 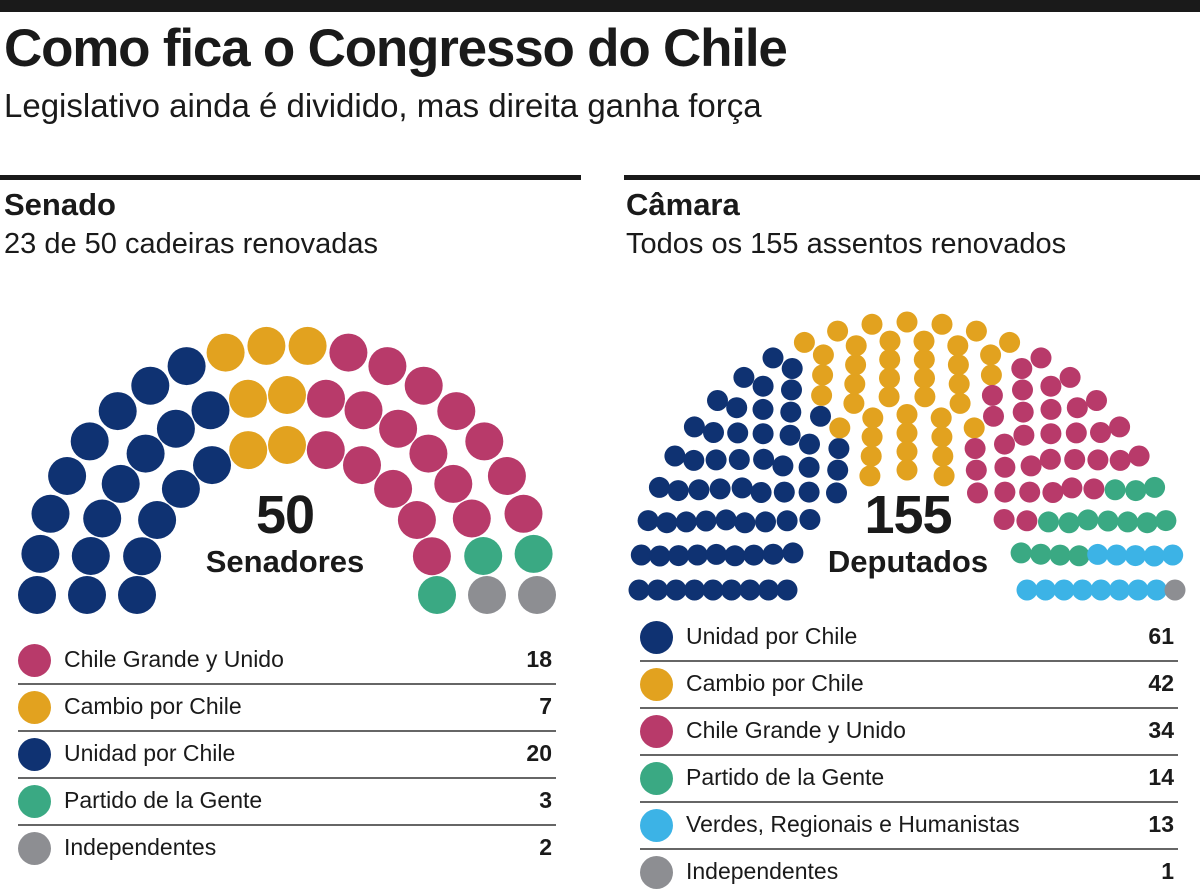 I want to click on camara-legend-value-cambio-por-chile: 42, so click(x=1161, y=683).